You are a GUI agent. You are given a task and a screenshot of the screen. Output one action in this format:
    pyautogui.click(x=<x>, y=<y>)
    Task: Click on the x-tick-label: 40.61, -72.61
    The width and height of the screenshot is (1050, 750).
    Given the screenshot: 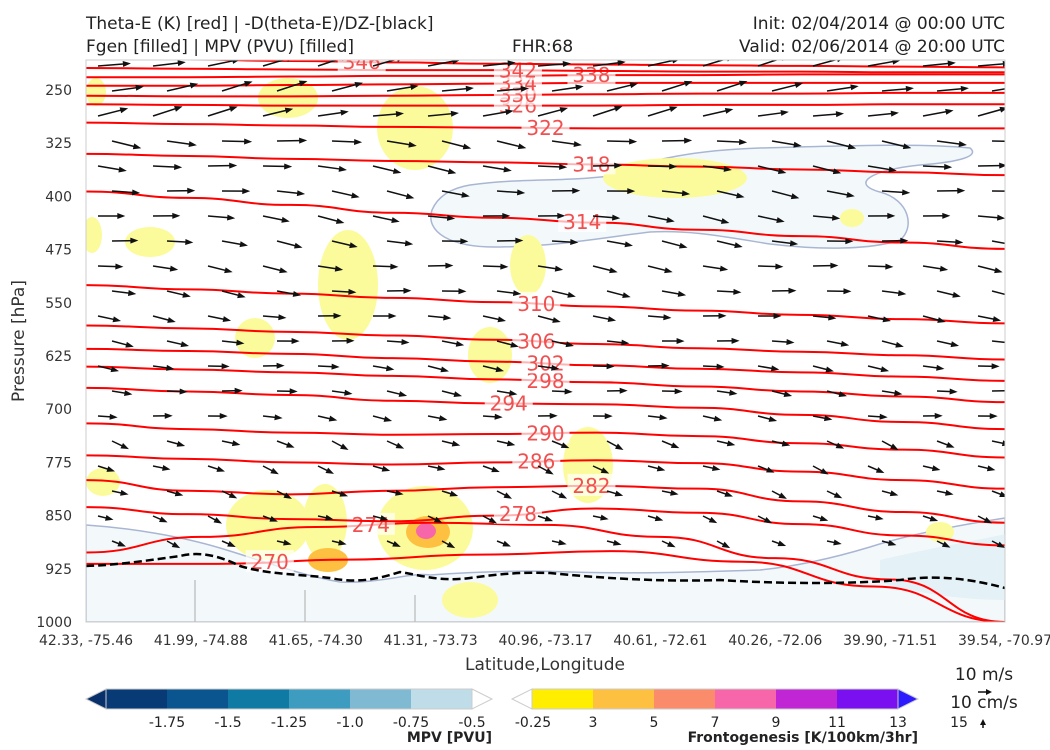 What is the action you would take?
    pyautogui.click(x=660, y=641)
    